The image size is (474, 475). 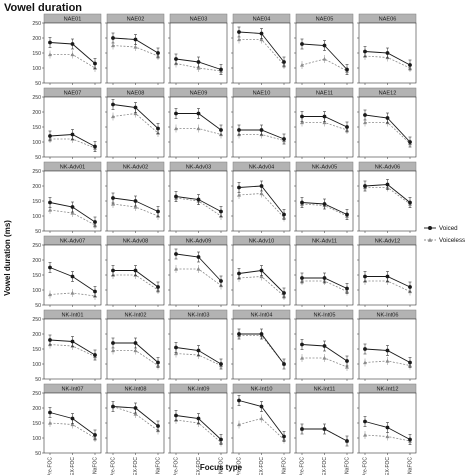 What do you see at coordinates (136, 20) in the screenshot?
I see `panel-strip-label: NAE02` at bounding box center [136, 20].